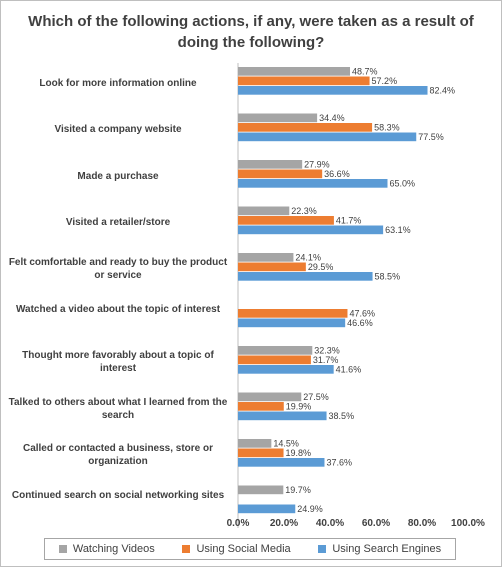 The image size is (502, 567). What do you see at coordinates (327, 351) in the screenshot?
I see `data-label: 32.3%` at bounding box center [327, 351].